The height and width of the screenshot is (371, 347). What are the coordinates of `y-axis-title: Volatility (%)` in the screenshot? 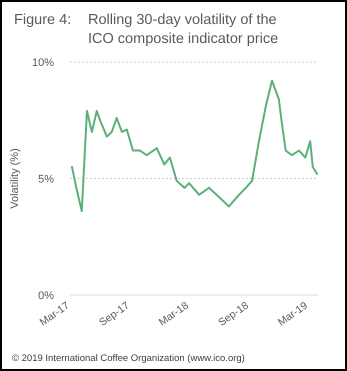 It's located at (15, 178).